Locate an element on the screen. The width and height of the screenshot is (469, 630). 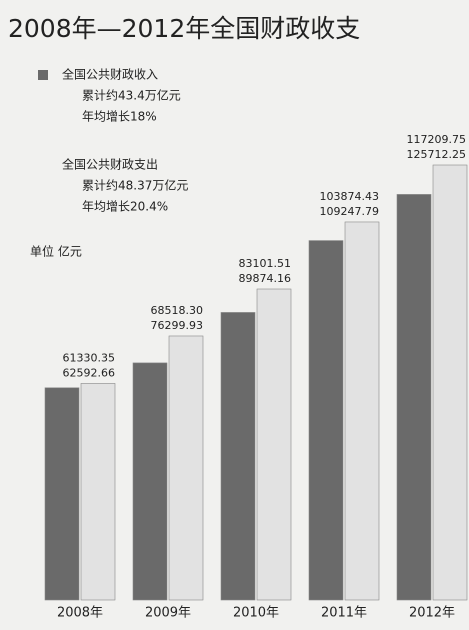
legend-note: 年均增长18% is located at coordinates (119, 117).